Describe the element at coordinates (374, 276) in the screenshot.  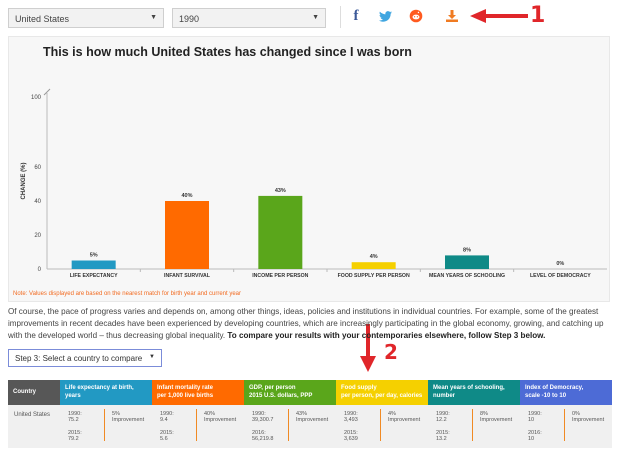
I see `x-tick-label: FOOD SUPPLY PER PERSON` at that location.